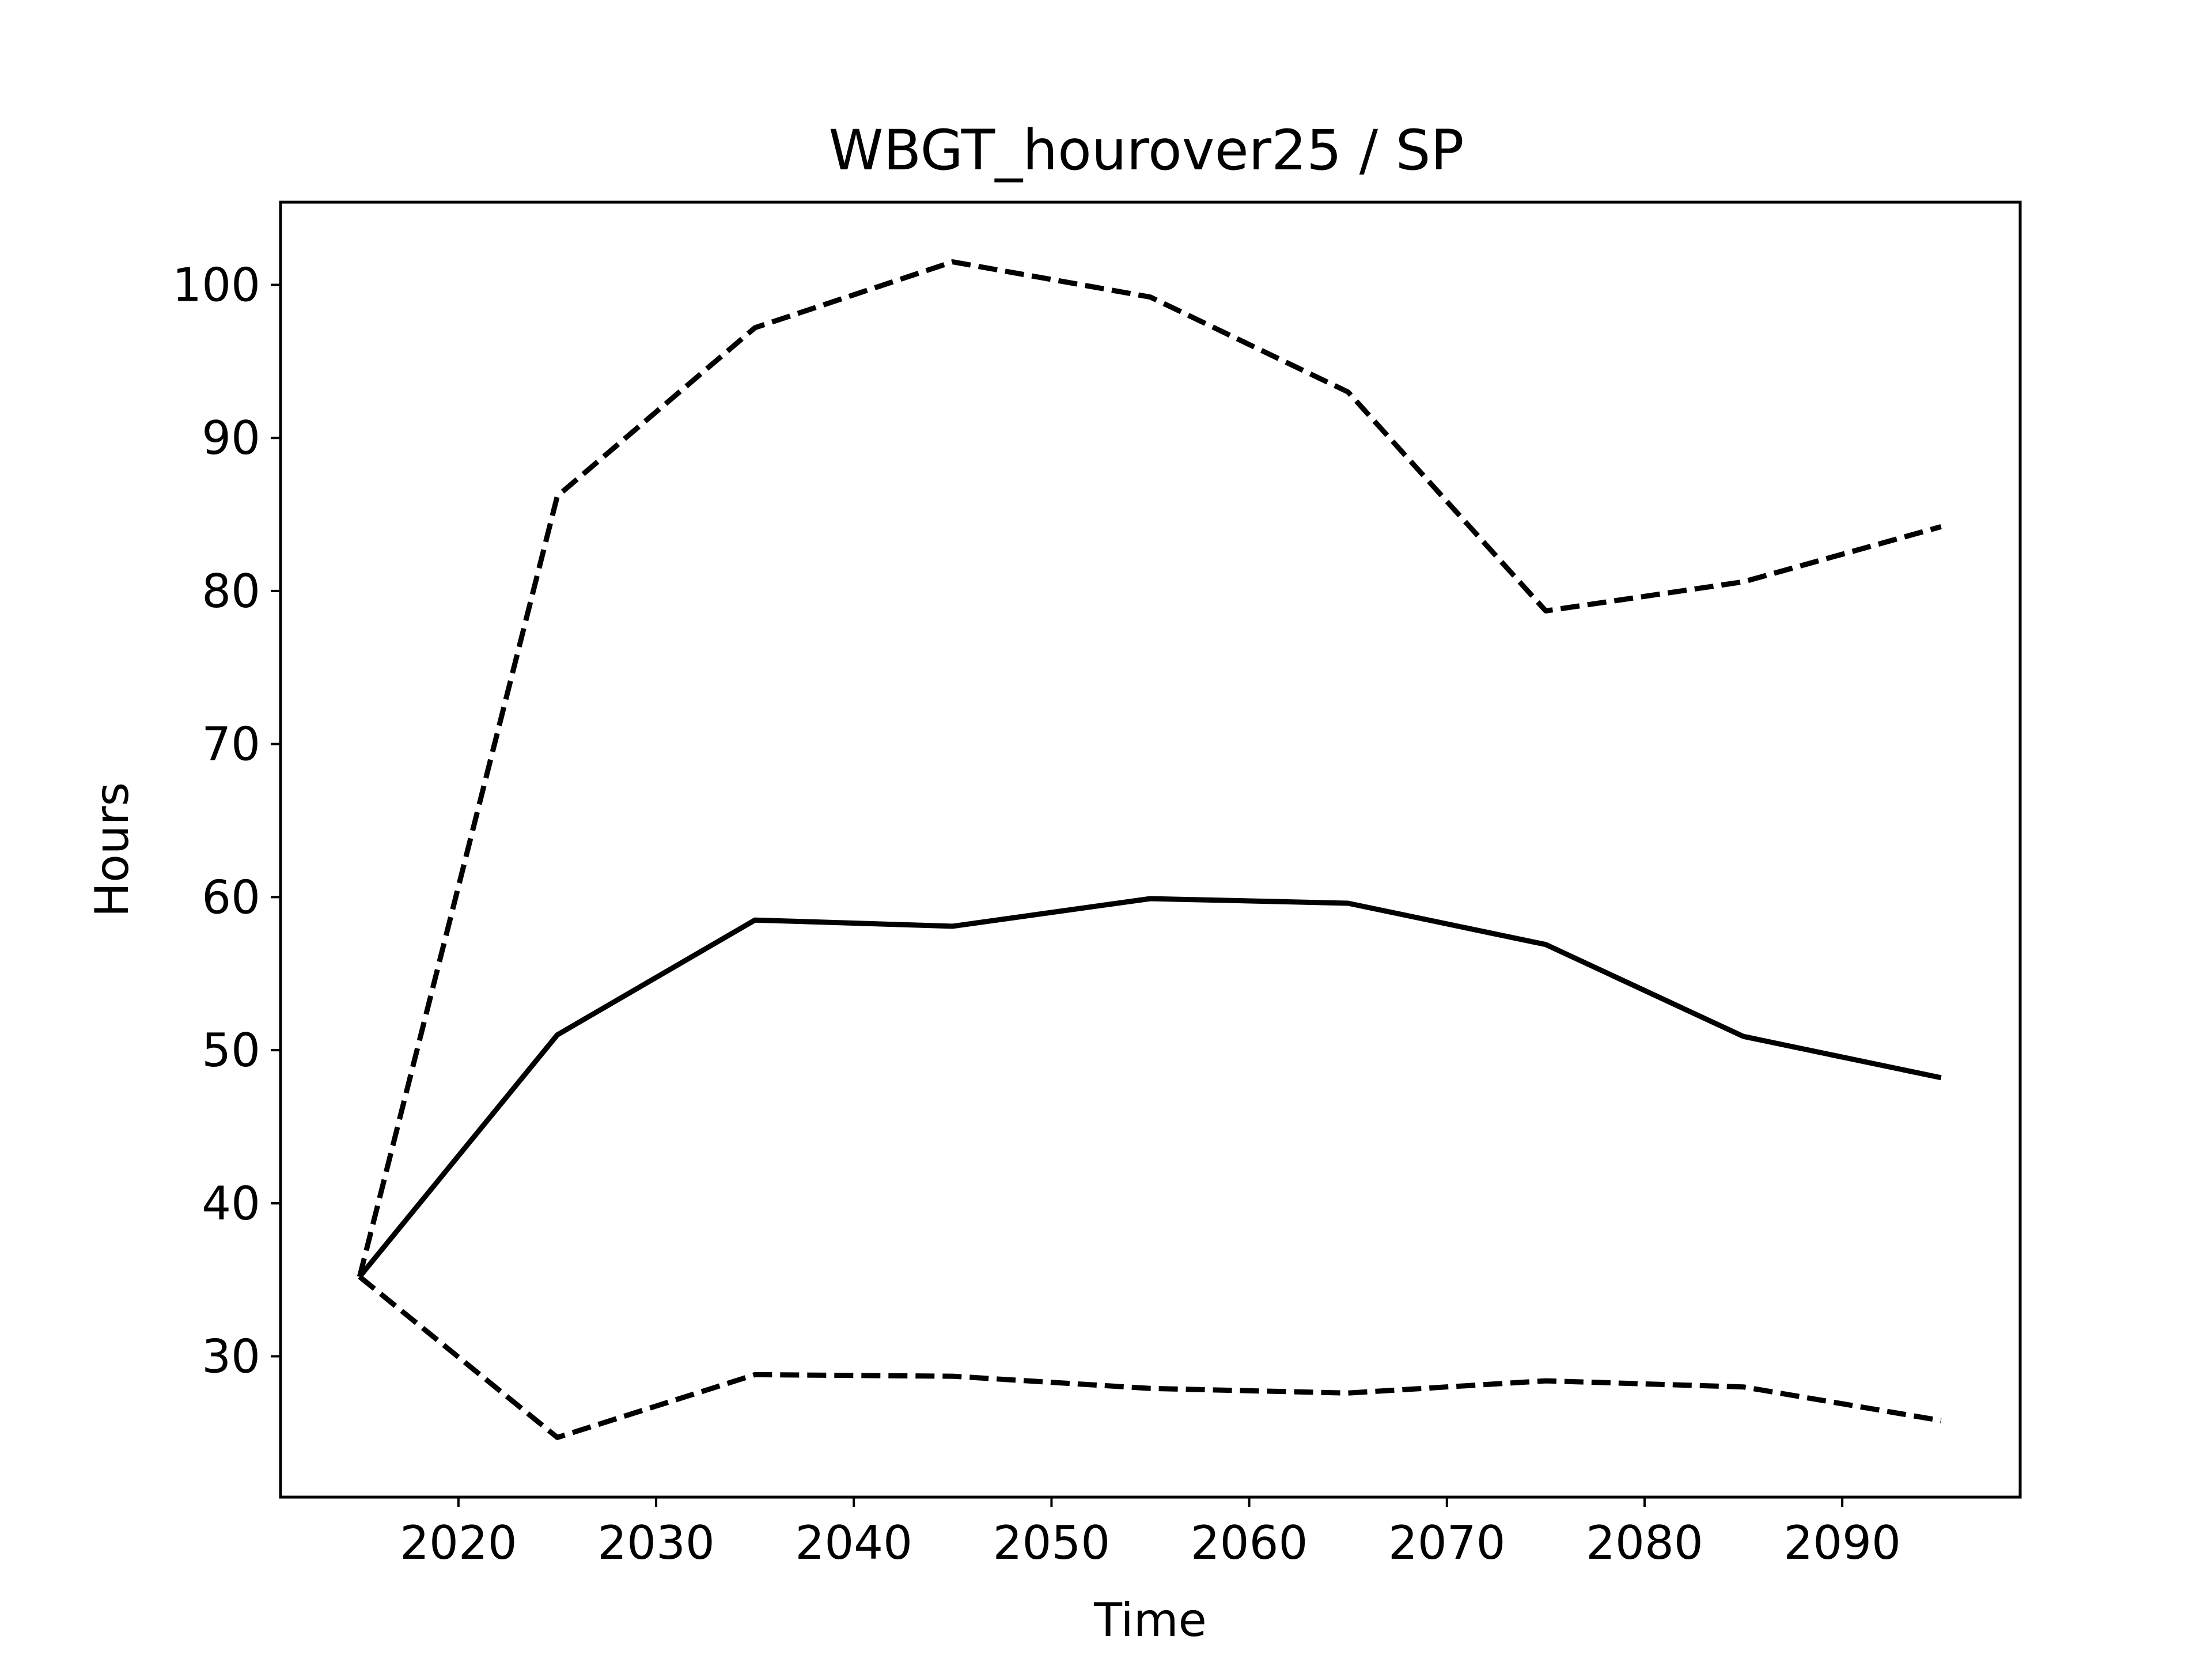 The width and height of the screenshot is (2212, 1659). I want to click on y-tick-label-60: 60, so click(231, 897).